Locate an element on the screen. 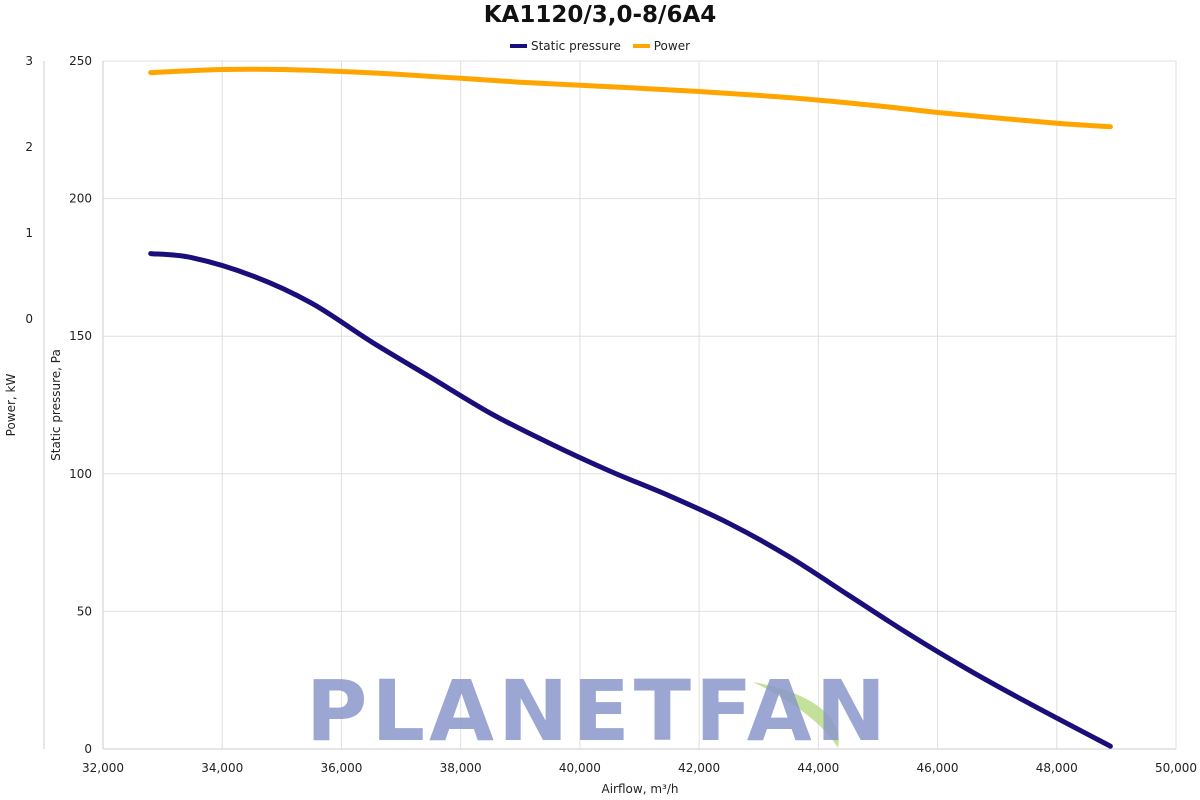 Image resolution: width=1200 pixels, height=800 pixels. x-tick-label: 40,000 is located at coordinates (580, 768).